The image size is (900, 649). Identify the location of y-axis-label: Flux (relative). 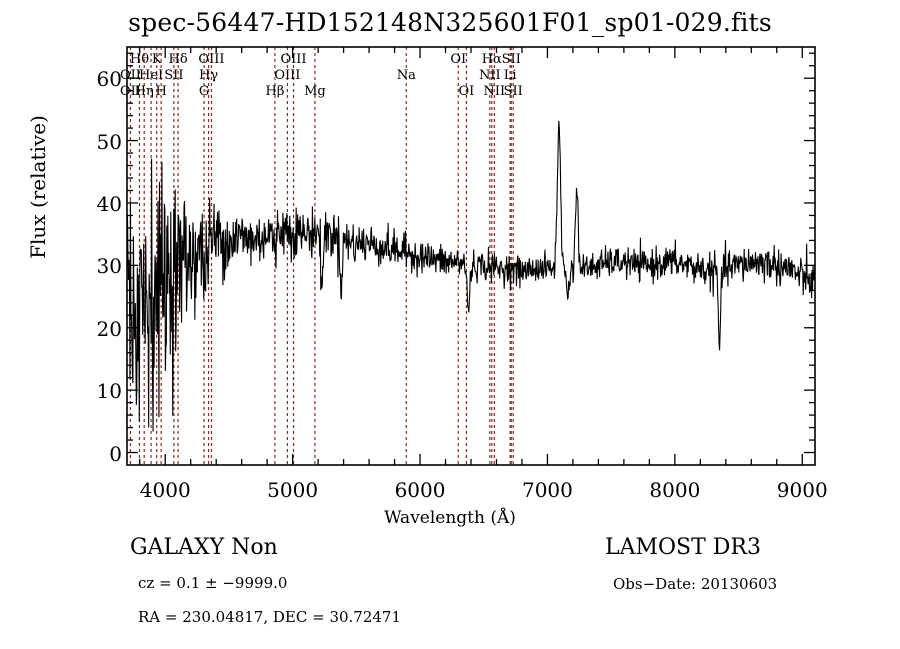
(38, 187).